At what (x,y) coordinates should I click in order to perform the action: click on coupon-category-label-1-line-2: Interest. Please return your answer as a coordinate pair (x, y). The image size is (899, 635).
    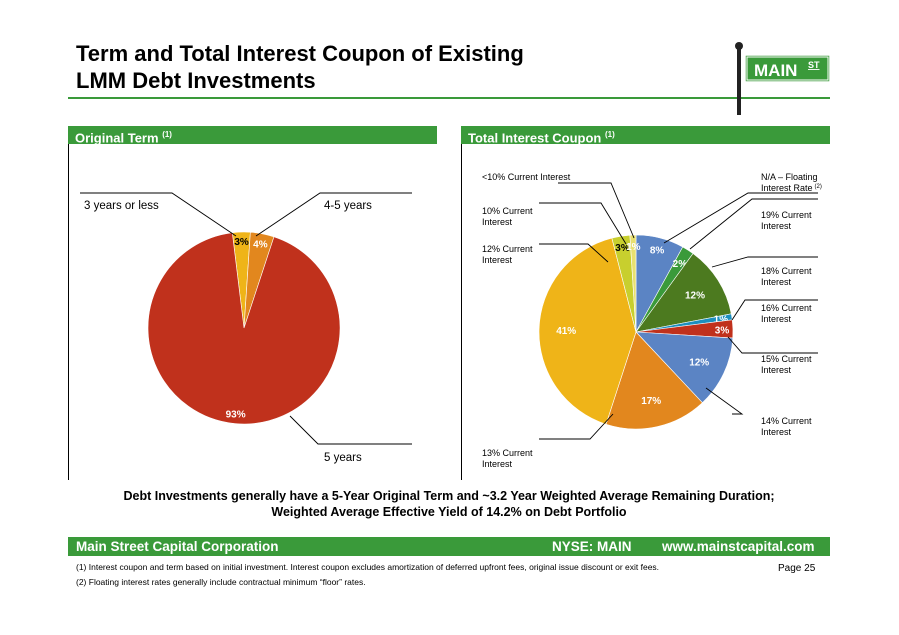
    Looking at the image, I should click on (776, 226).